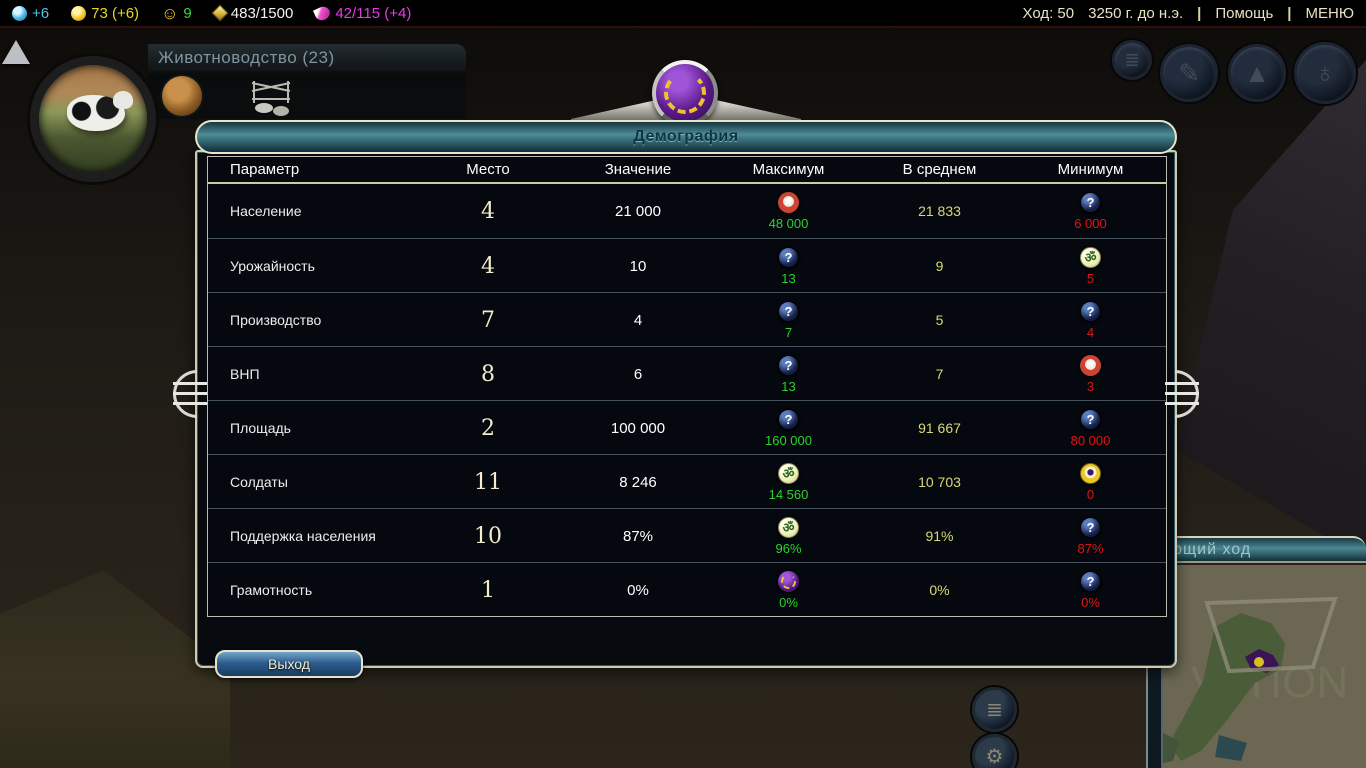  I want to click on param-cell: Урожайность, so click(272, 266).